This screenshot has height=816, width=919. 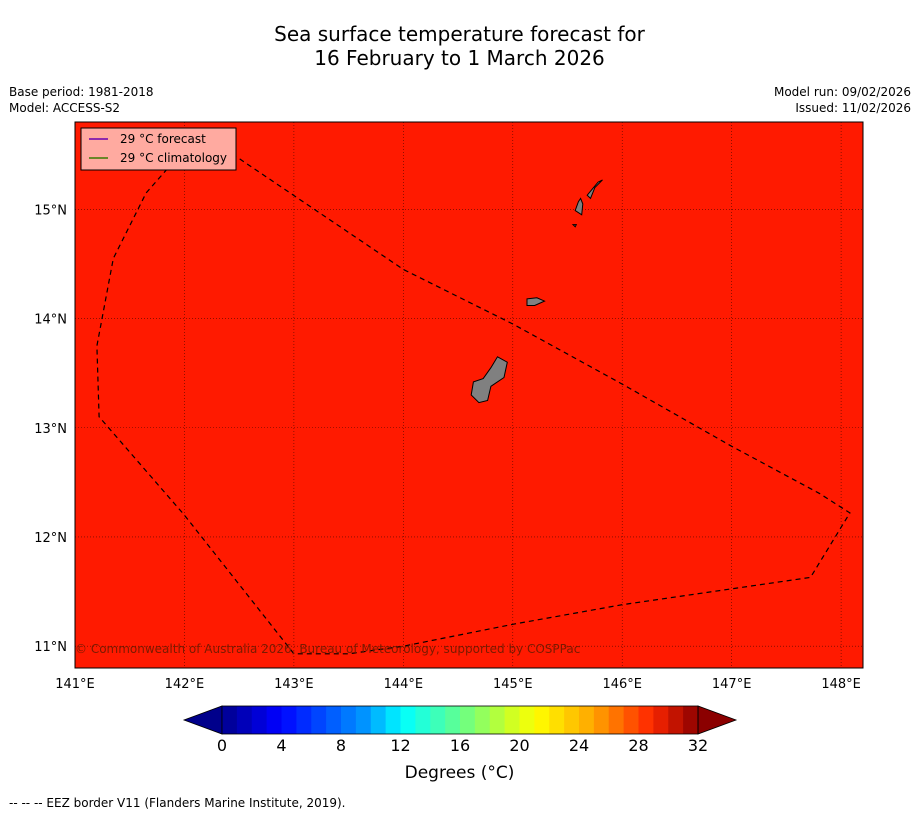 I want to click on colorbar-tick-label: 32, so click(x=698, y=745).